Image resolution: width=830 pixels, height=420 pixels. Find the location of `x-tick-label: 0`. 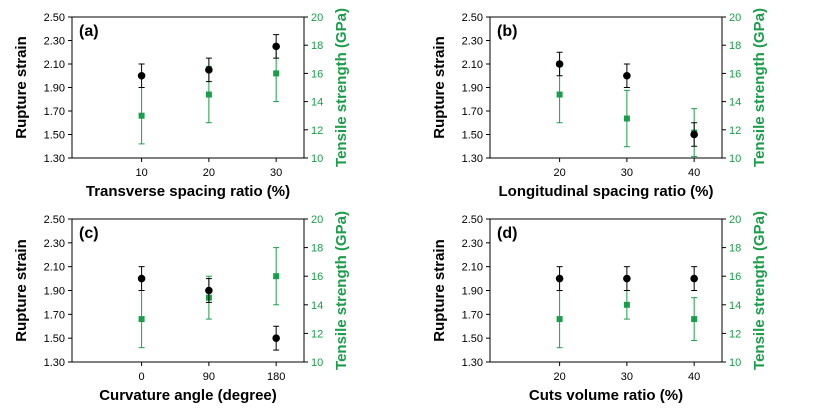

x-tick-label: 0 is located at coordinates (142, 377).